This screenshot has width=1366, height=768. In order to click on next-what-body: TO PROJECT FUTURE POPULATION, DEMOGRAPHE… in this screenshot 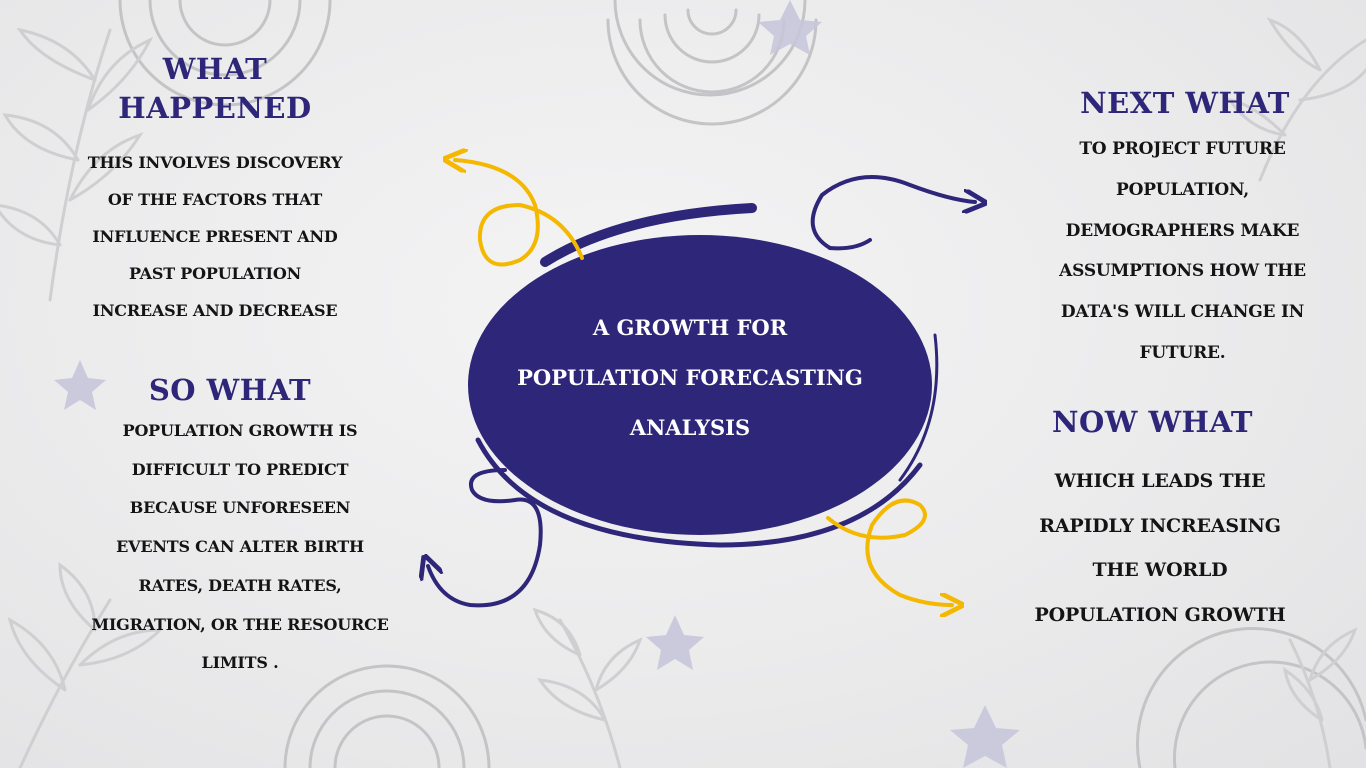, I will do `click(1182, 251)`.